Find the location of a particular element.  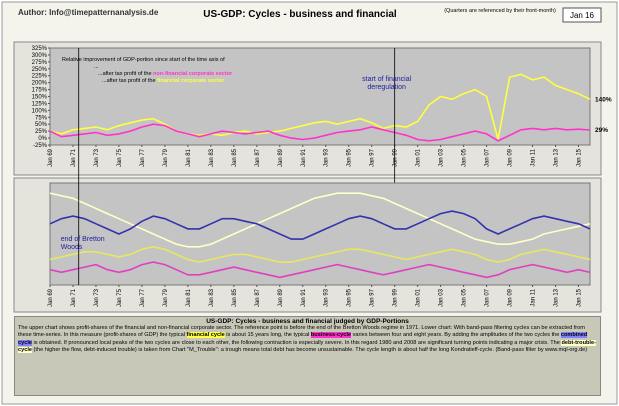

y-tick-label: 250% is located at coordinates (40, 70).